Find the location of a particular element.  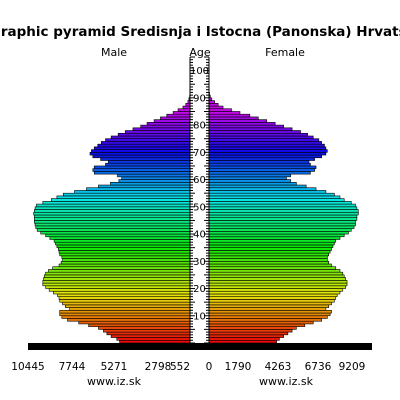

base-bar is located at coordinates (200, 346).